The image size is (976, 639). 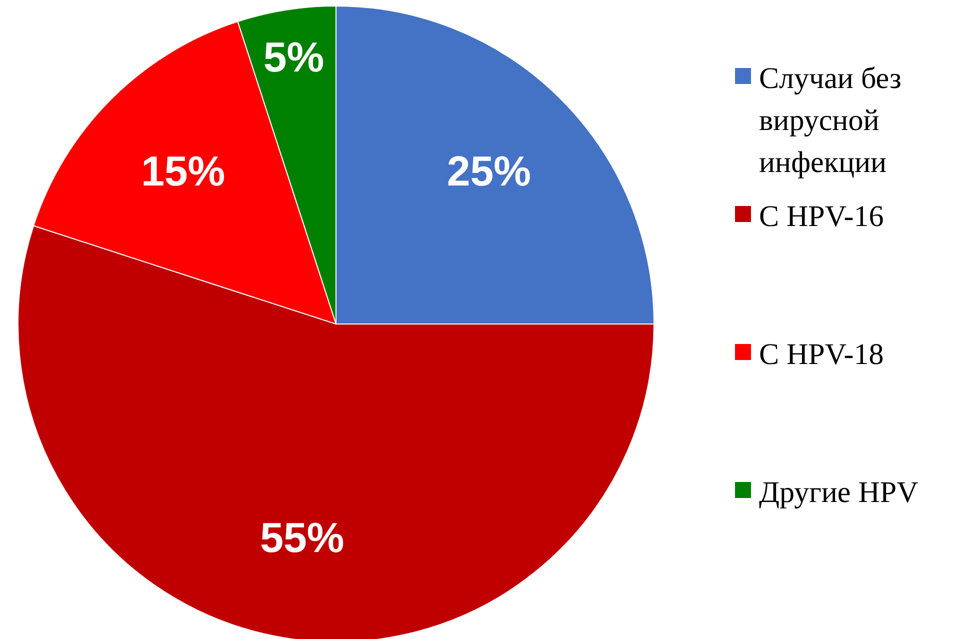 What do you see at coordinates (302, 538) in the screenshot?
I see `data-label: 55%` at bounding box center [302, 538].